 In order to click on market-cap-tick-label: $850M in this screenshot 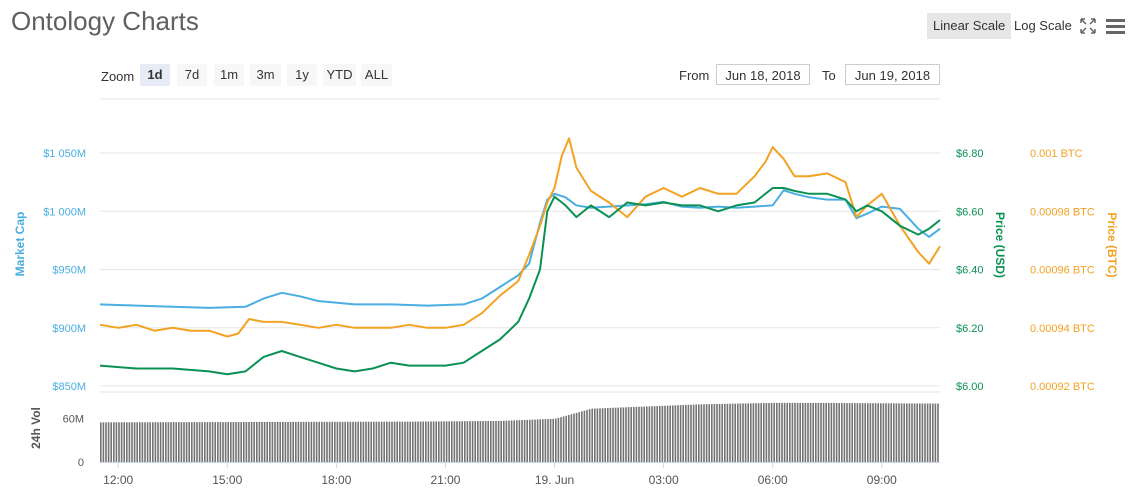, I will do `click(69, 387)`.